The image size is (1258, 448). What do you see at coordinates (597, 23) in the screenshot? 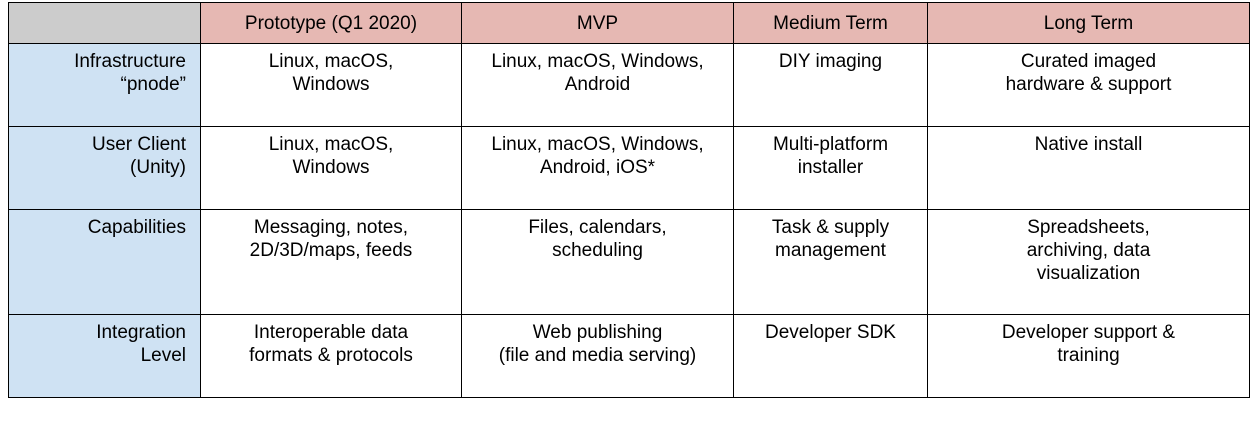
I see `header-mvp: MVP` at bounding box center [597, 23].